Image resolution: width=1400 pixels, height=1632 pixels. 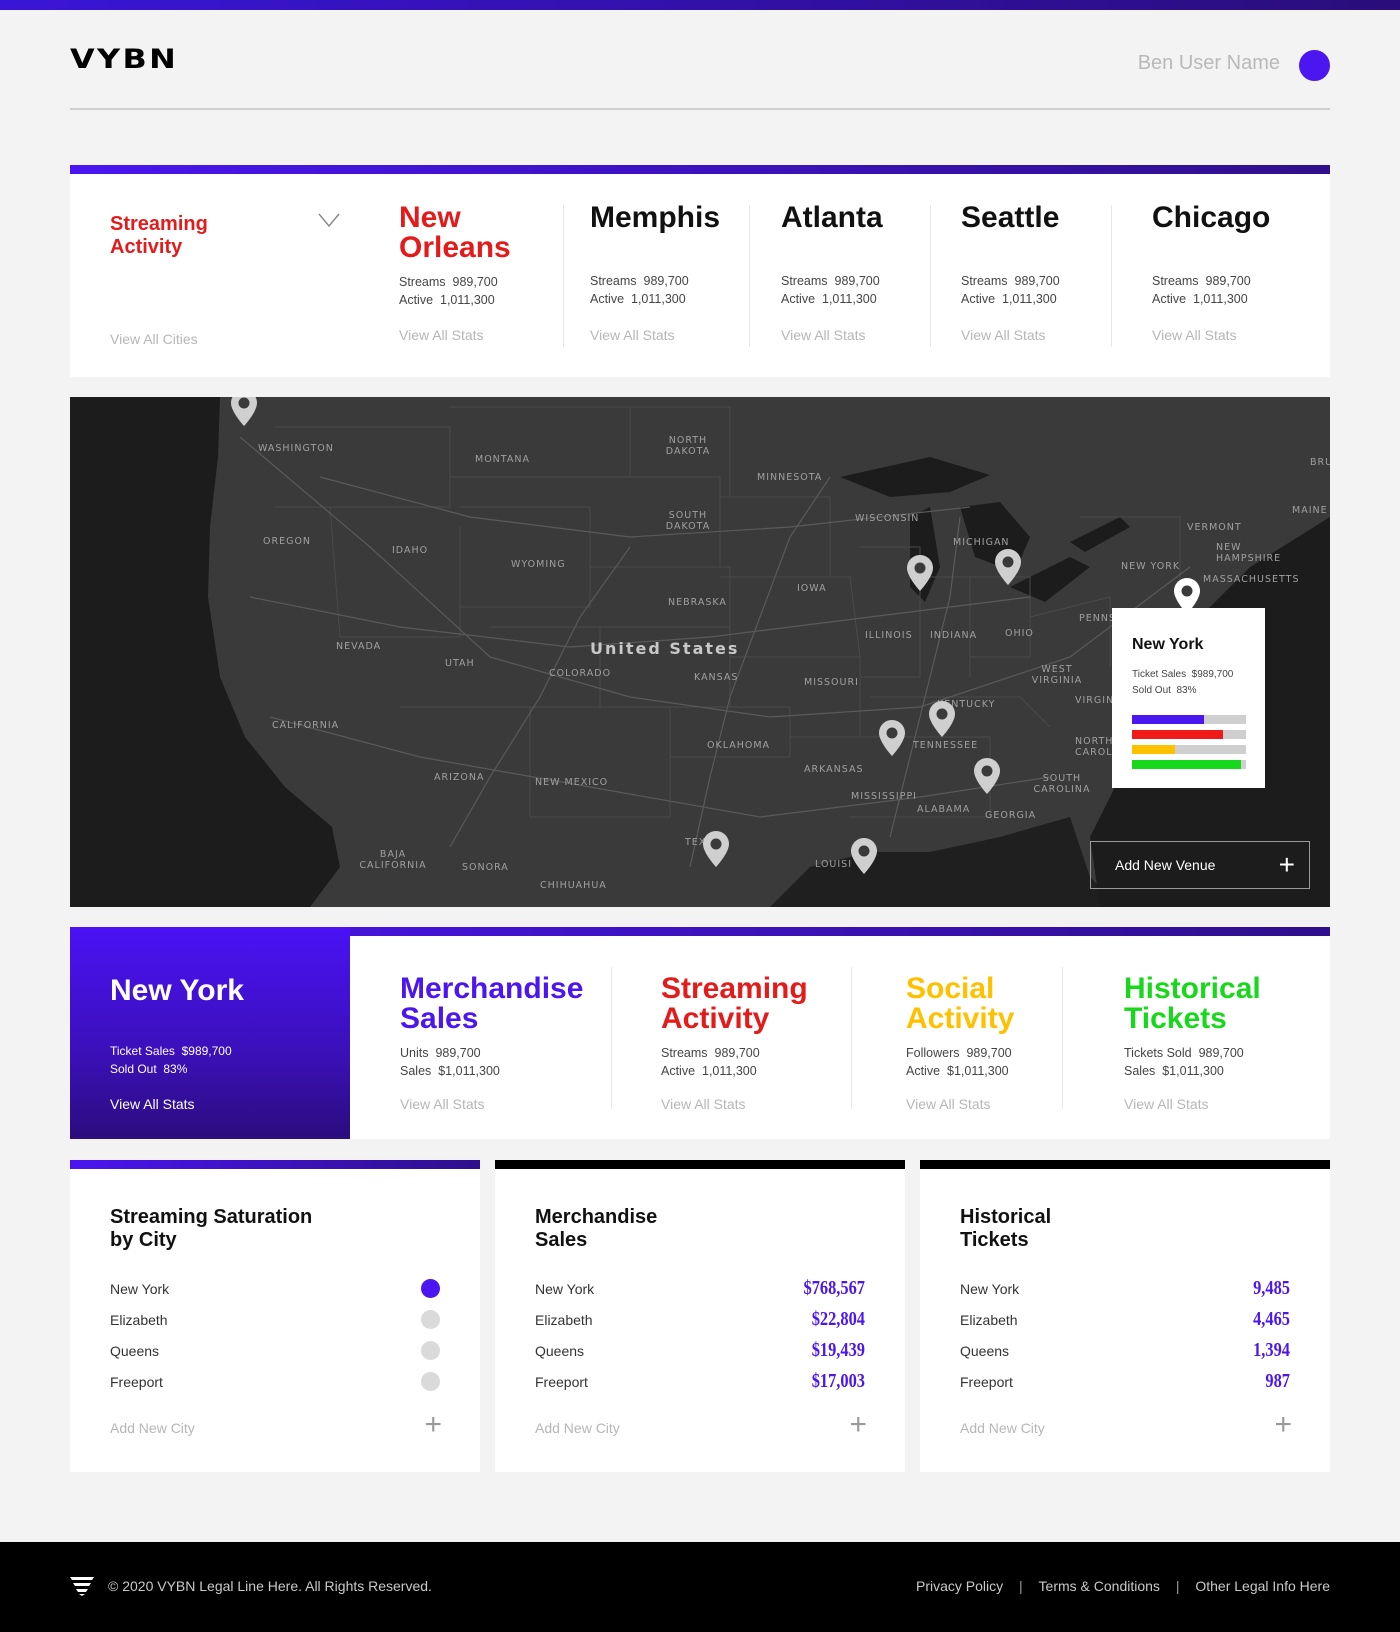 What do you see at coordinates (1125, 1289) in the screenshot?
I see `list-item: New York 9,485` at bounding box center [1125, 1289].